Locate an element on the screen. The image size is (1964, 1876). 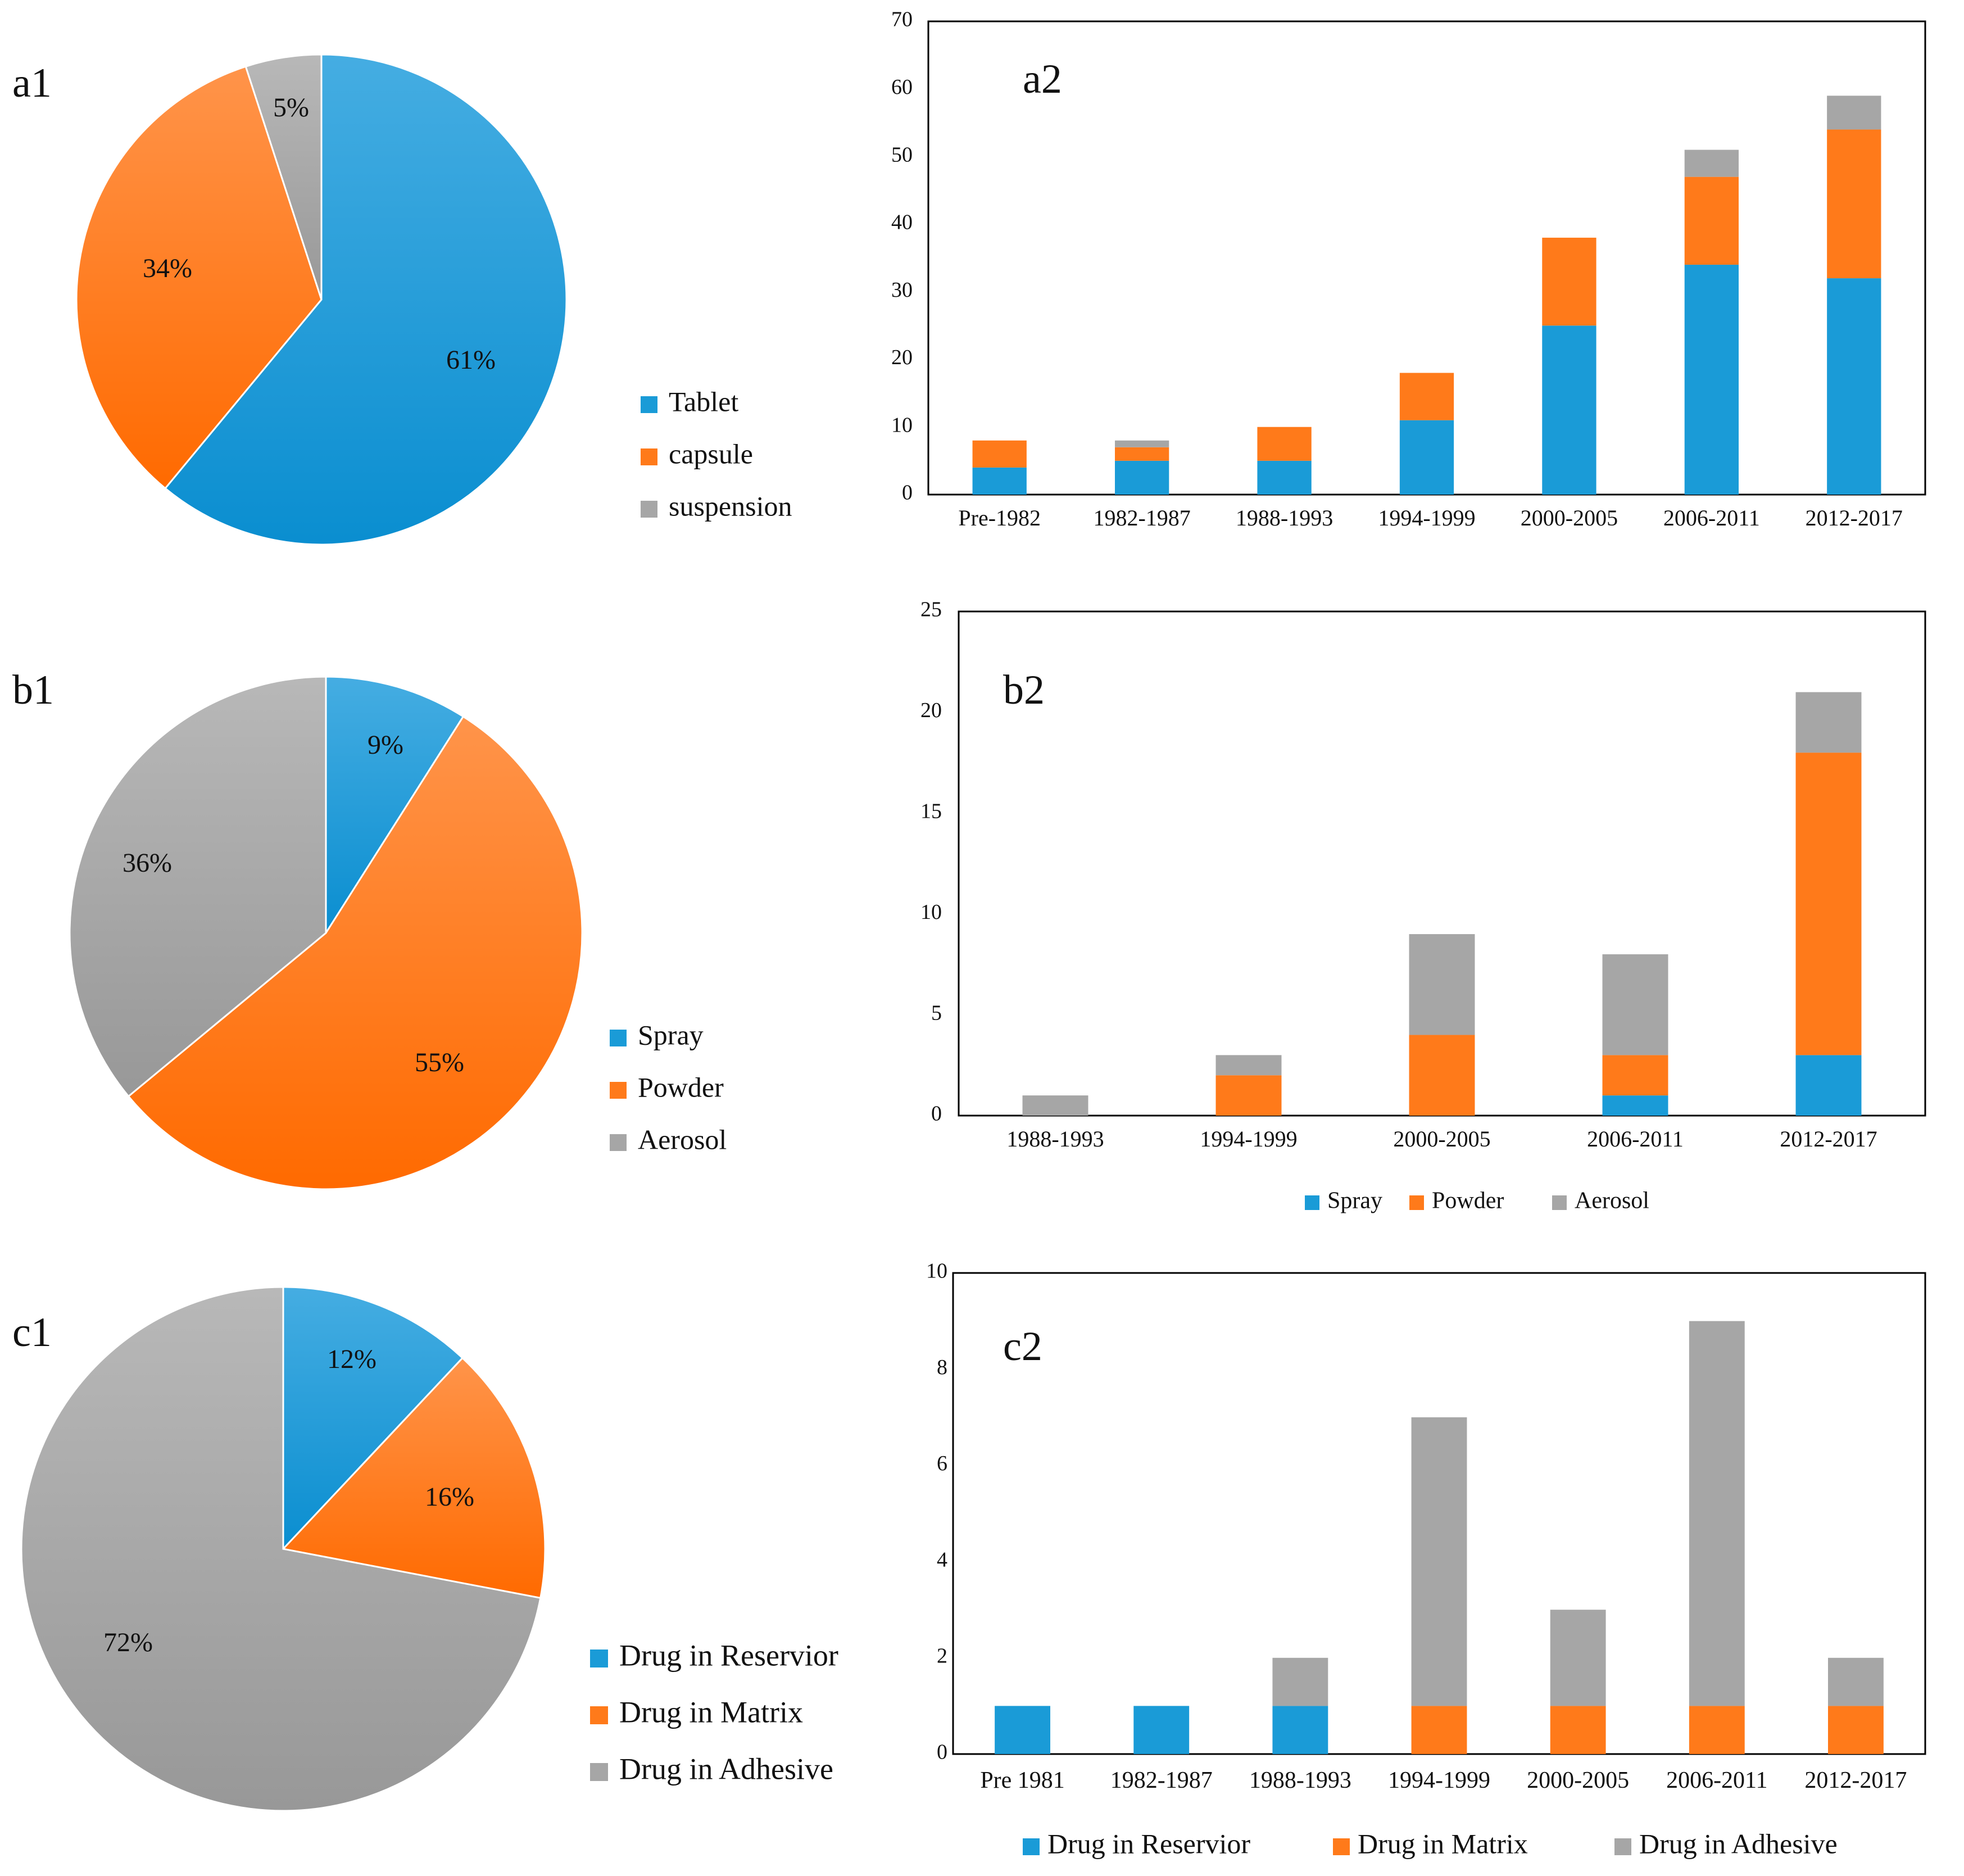
y-tick-label: 40 is located at coordinates (902, 222).